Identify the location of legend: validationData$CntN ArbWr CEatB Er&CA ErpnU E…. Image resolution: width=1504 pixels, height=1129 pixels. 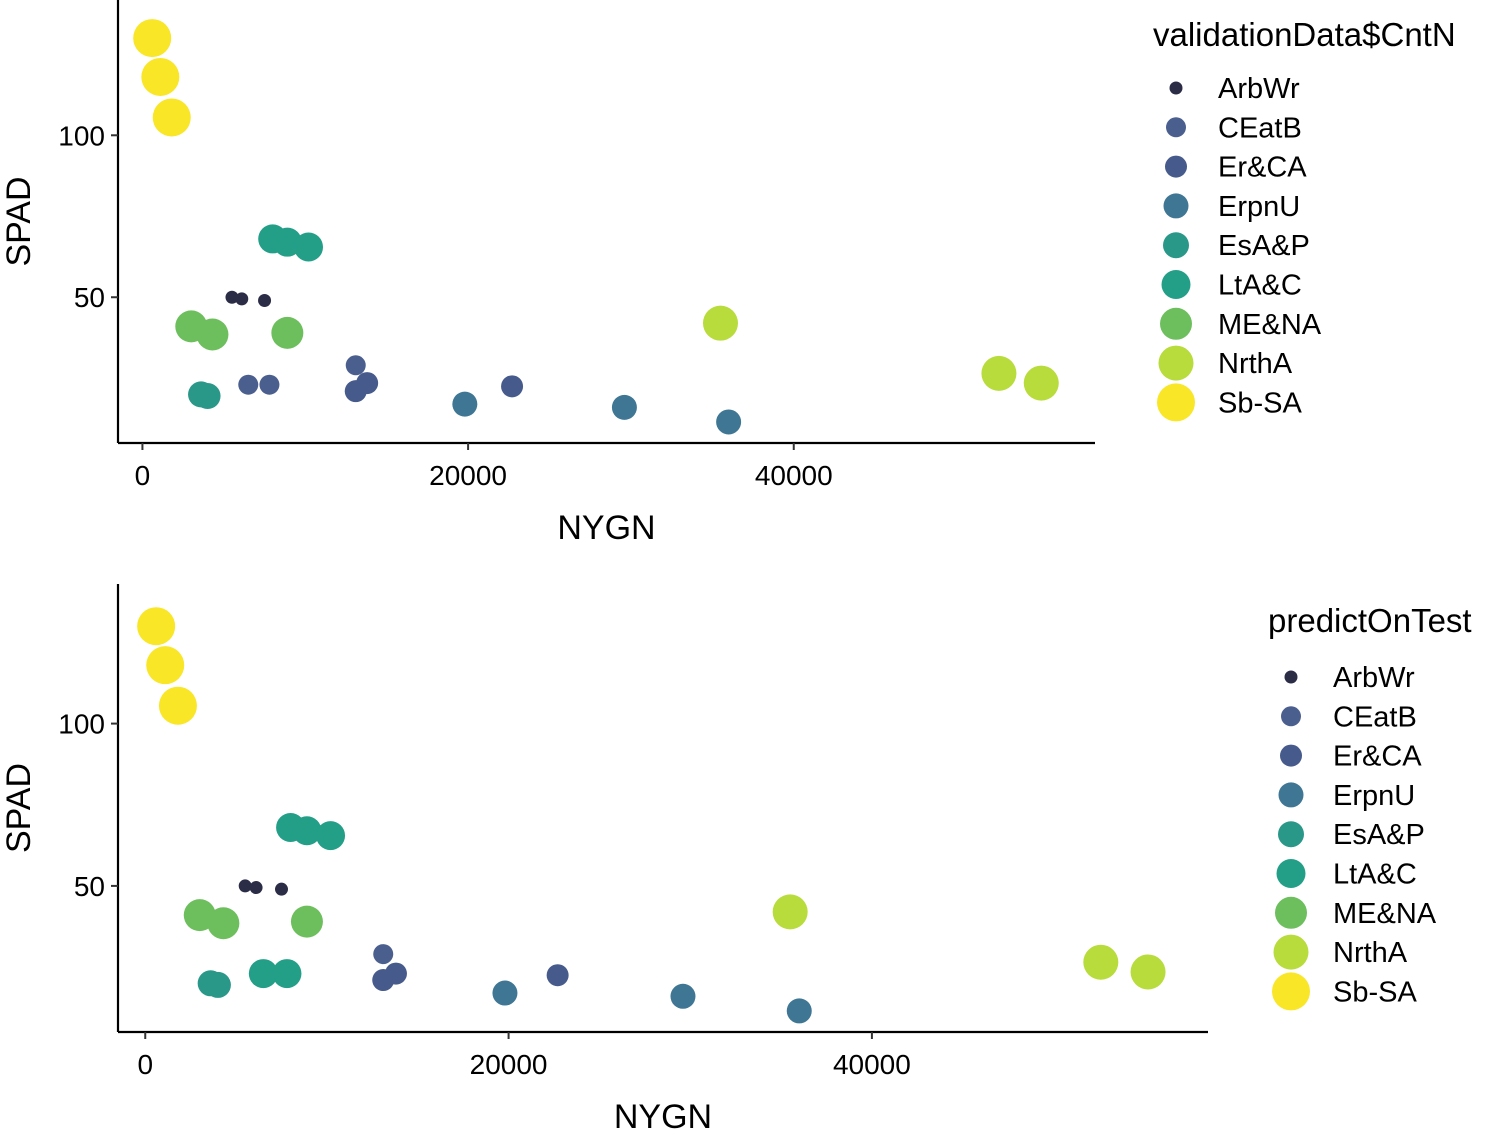
(1304, 219).